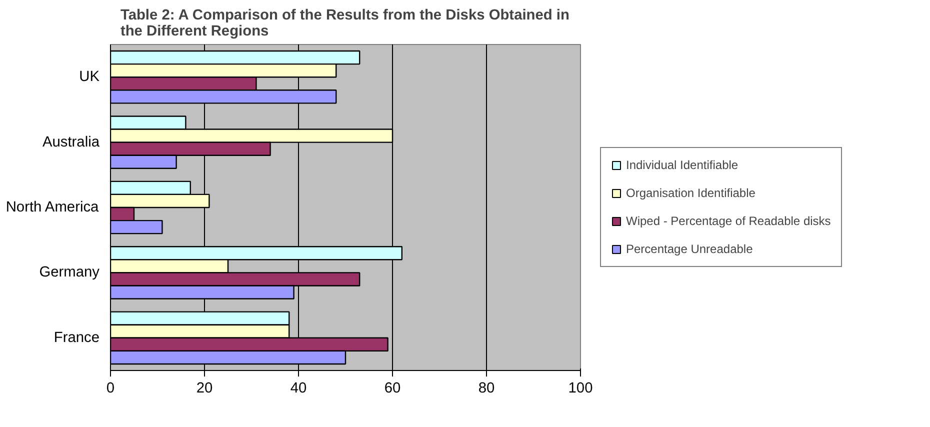 Image resolution: width=930 pixels, height=427 pixels. I want to click on x-tick-label: 0, so click(110, 388).